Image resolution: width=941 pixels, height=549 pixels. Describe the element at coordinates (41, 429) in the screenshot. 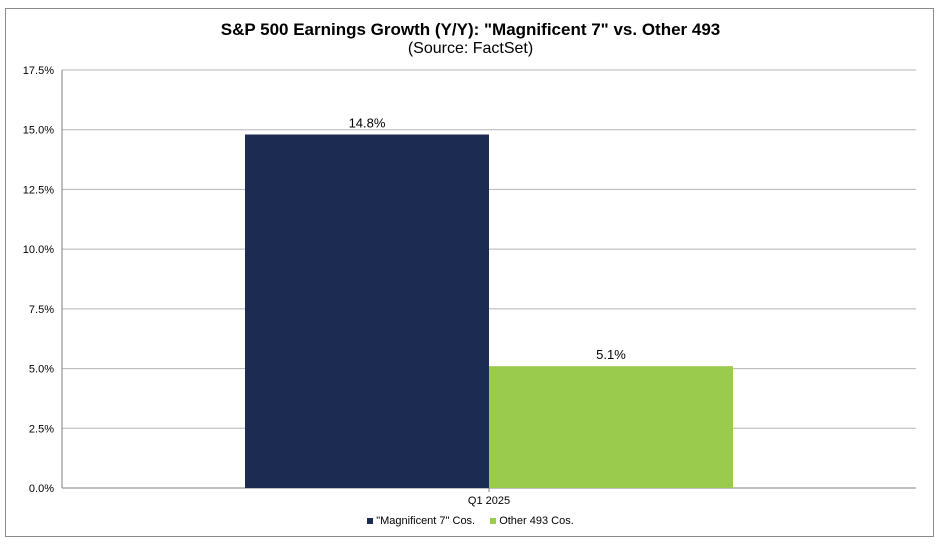

I see `y-tick-label: 2.5%` at that location.